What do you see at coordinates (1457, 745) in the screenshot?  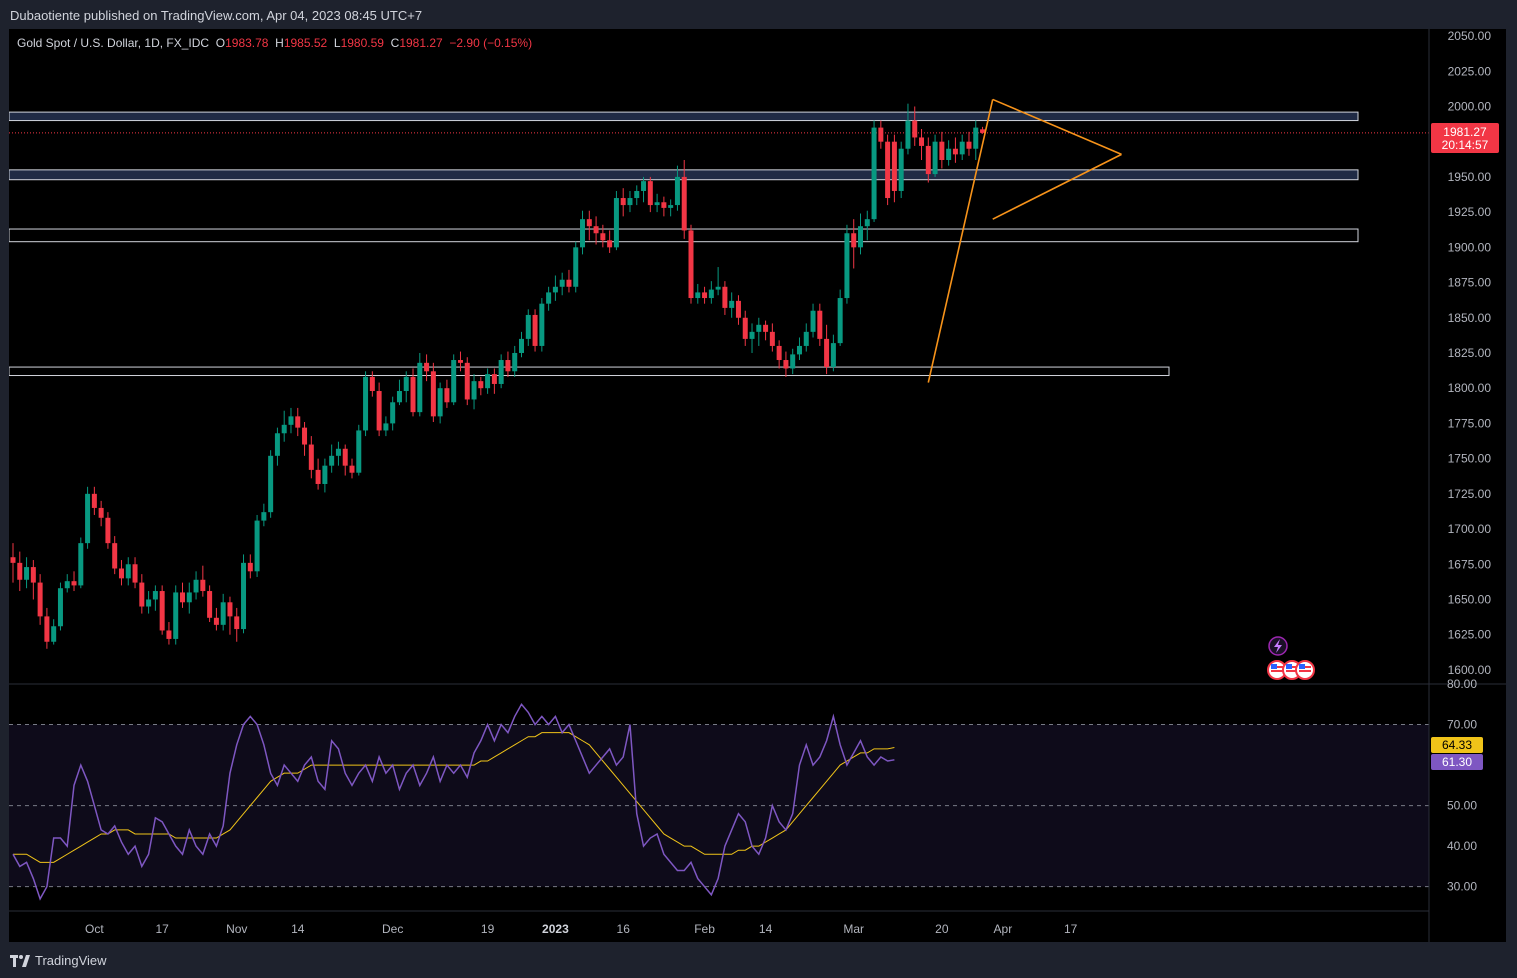 I see `rsi-ma-value: 64.33` at bounding box center [1457, 745].